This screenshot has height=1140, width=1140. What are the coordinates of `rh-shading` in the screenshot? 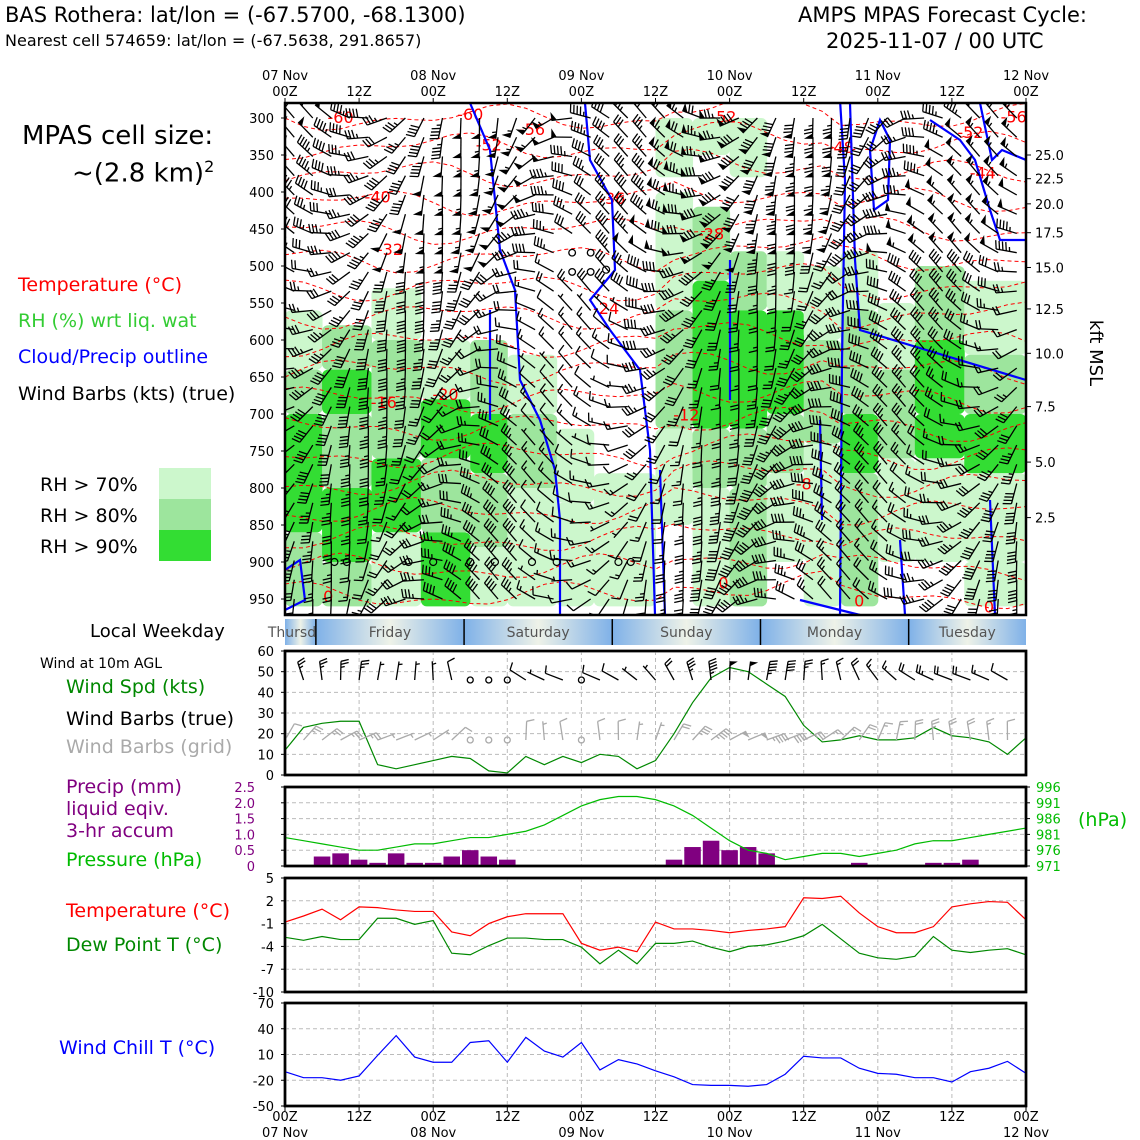 It's located at (674, 369).